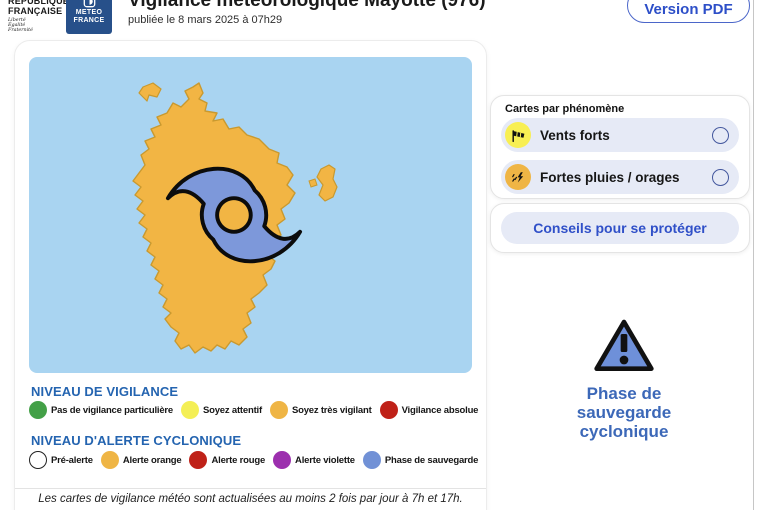  Describe the element at coordinates (20, 25) in the screenshot. I see `gov-motto: Liberté Égalité Fraternité` at that location.